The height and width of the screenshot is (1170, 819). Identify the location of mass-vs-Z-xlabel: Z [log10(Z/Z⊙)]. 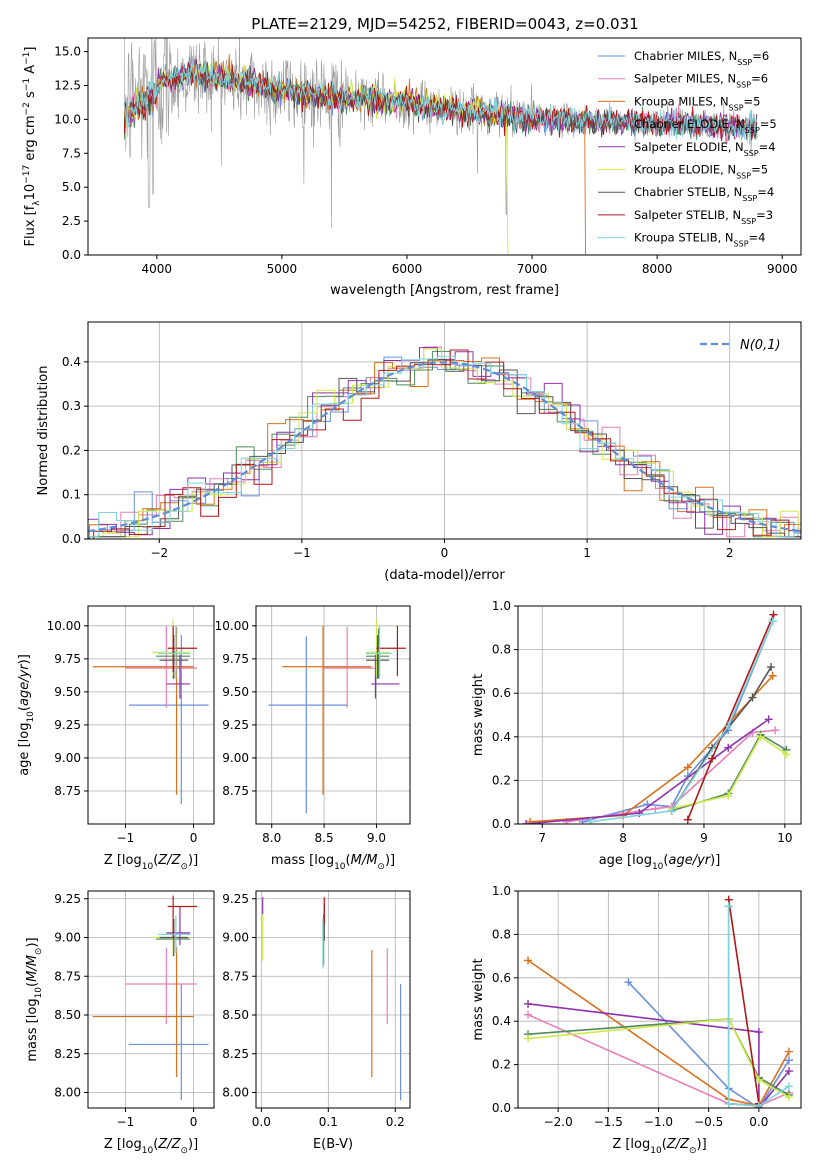
(151, 1146).